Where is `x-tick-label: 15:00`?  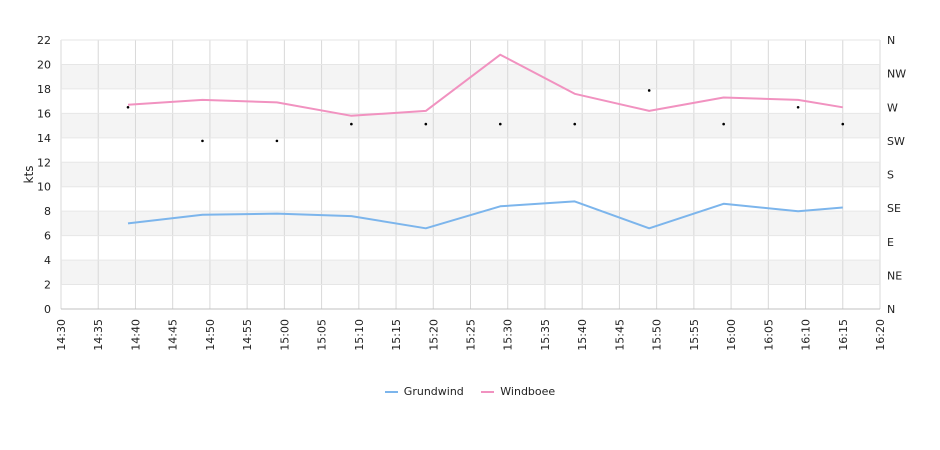
x-tick-label: 15:00 is located at coordinates (284, 335).